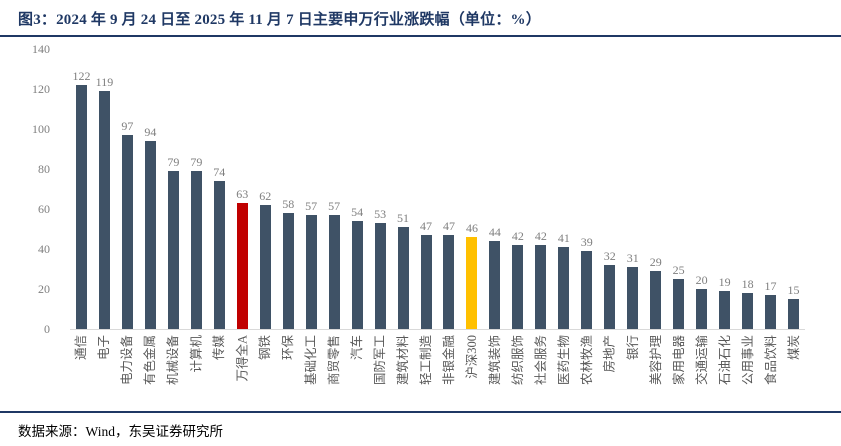 The width and height of the screenshot is (841, 446). I want to click on x-category-label: 万得全A, so click(242, 358).